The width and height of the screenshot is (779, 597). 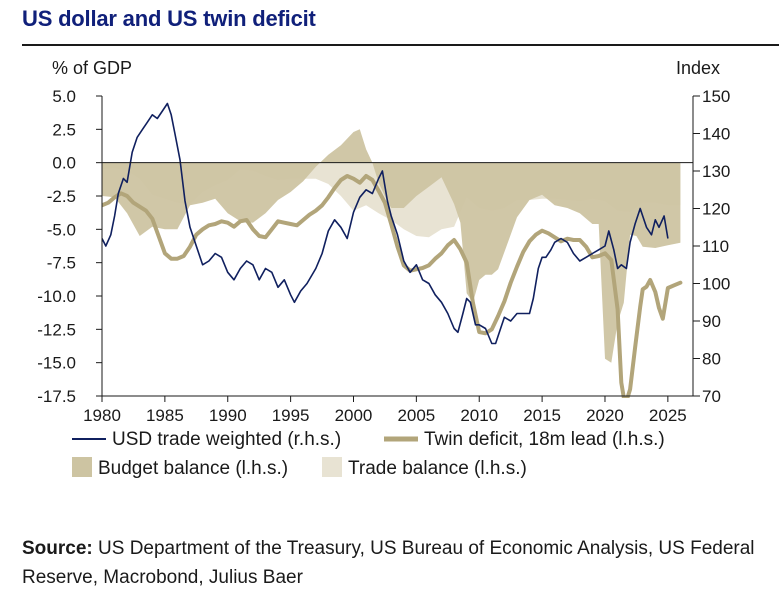 What do you see at coordinates (711, 396) in the screenshot?
I see `right-tick-label: 70` at bounding box center [711, 396].